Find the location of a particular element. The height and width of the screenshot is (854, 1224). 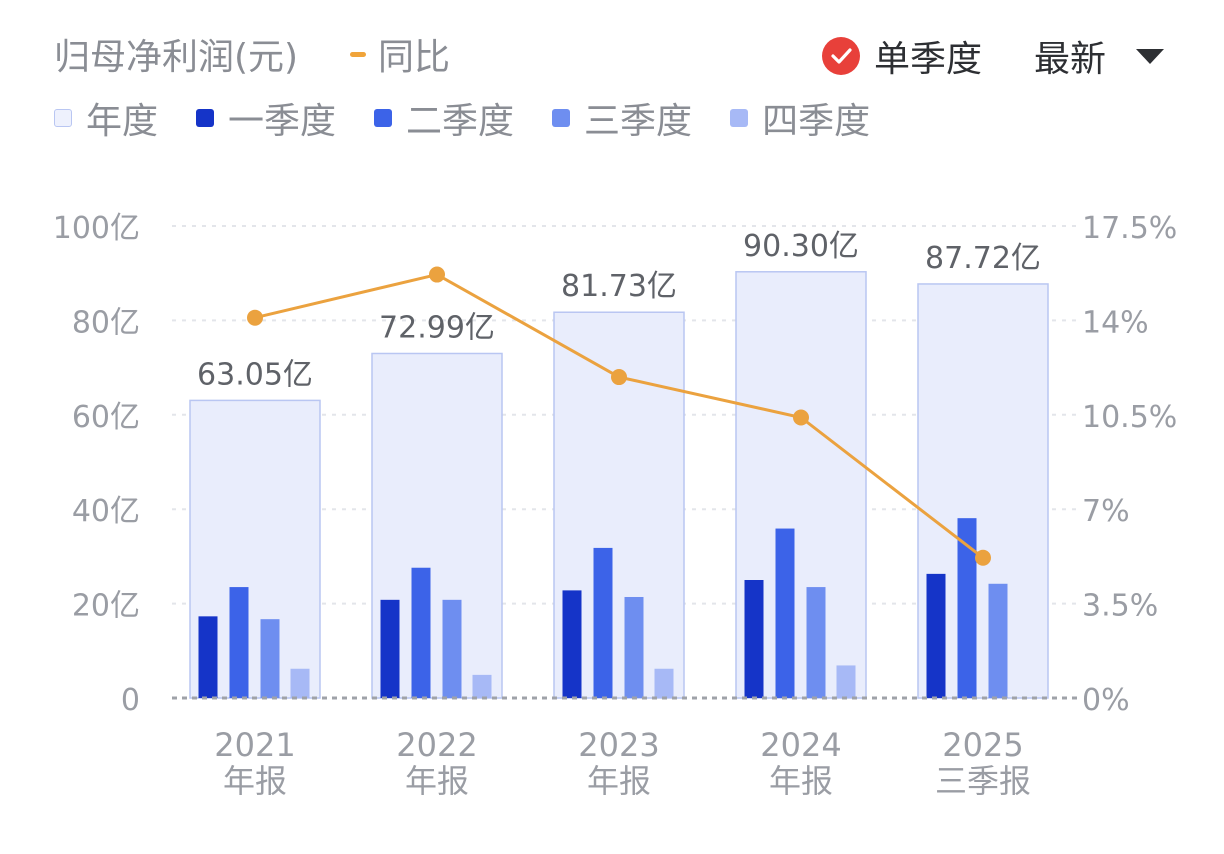

annual-value-label: 81.73亿 is located at coordinates (619, 286).